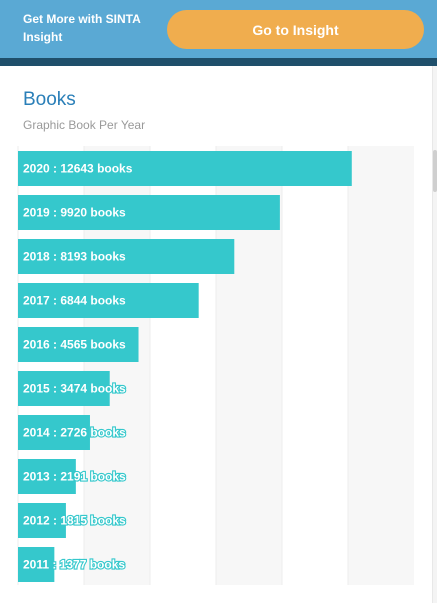  What do you see at coordinates (49, 99) in the screenshot?
I see `chart-title: Books` at bounding box center [49, 99].